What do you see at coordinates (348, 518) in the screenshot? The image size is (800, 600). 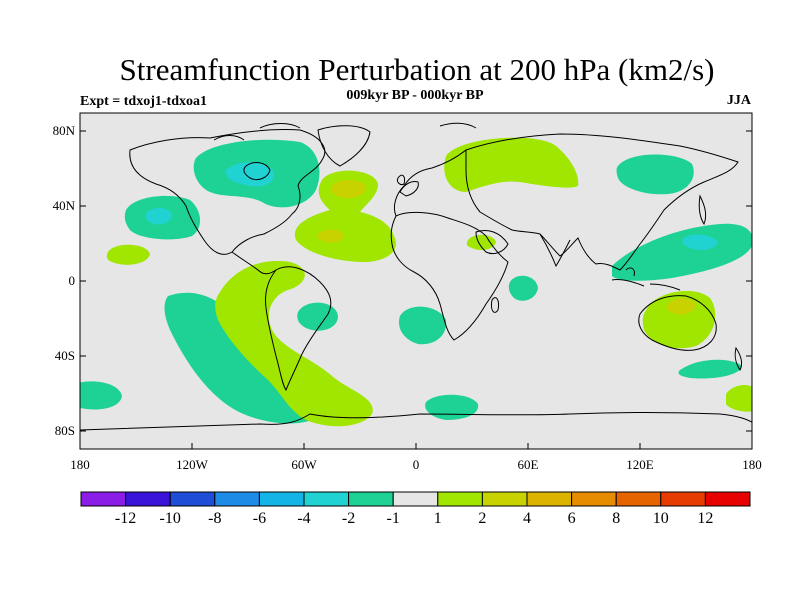 I see `colorbar-label: -2` at bounding box center [348, 518].